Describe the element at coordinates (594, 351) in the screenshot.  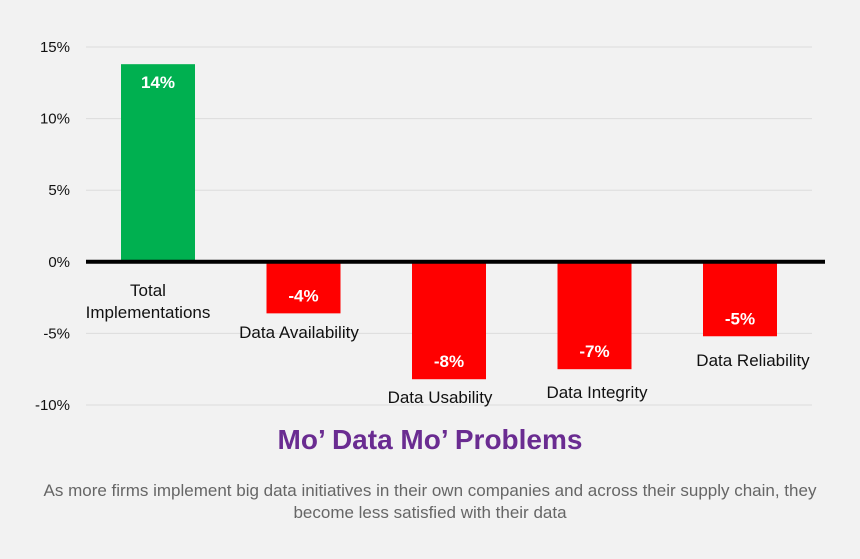
I see `data-label: -7%` at that location.